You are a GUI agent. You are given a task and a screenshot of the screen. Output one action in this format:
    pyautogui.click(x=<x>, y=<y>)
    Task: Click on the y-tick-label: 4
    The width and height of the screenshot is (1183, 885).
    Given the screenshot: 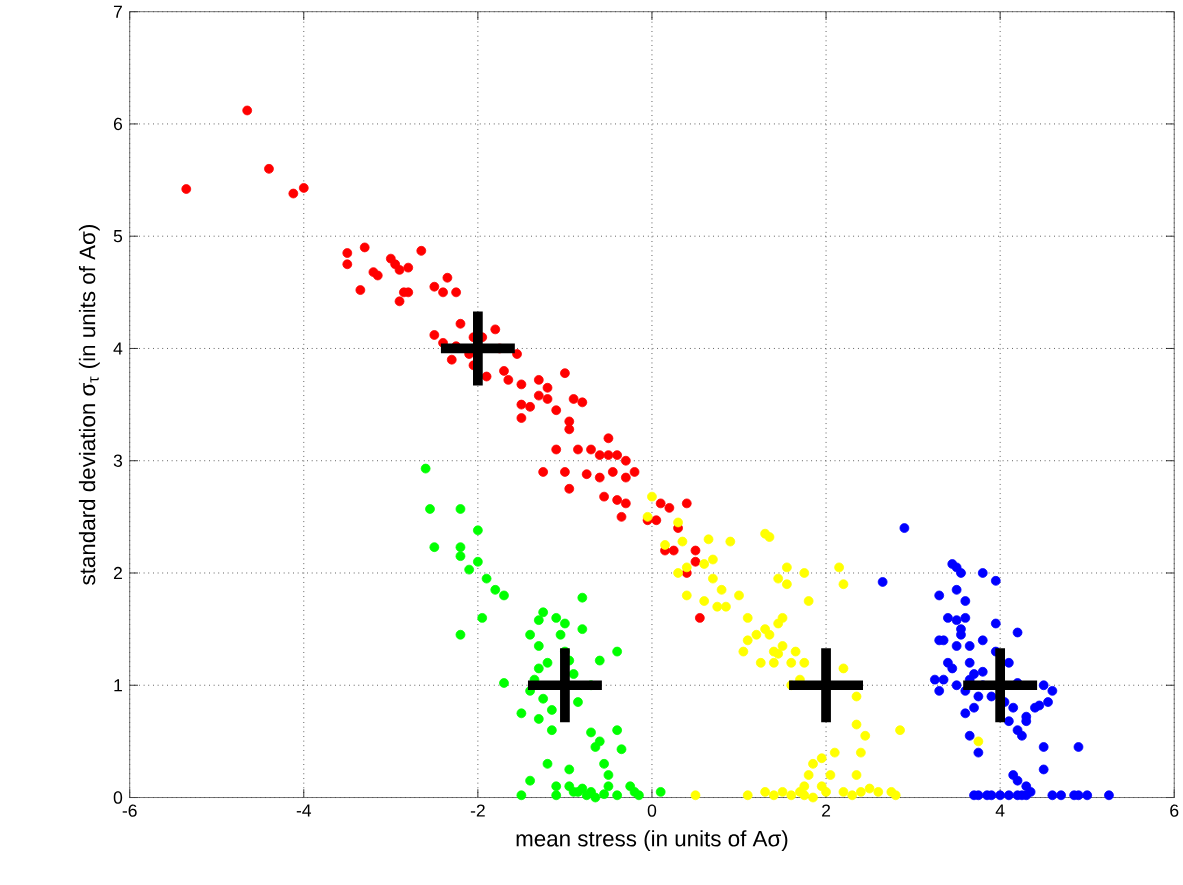 What is the action you would take?
    pyautogui.click(x=118, y=348)
    